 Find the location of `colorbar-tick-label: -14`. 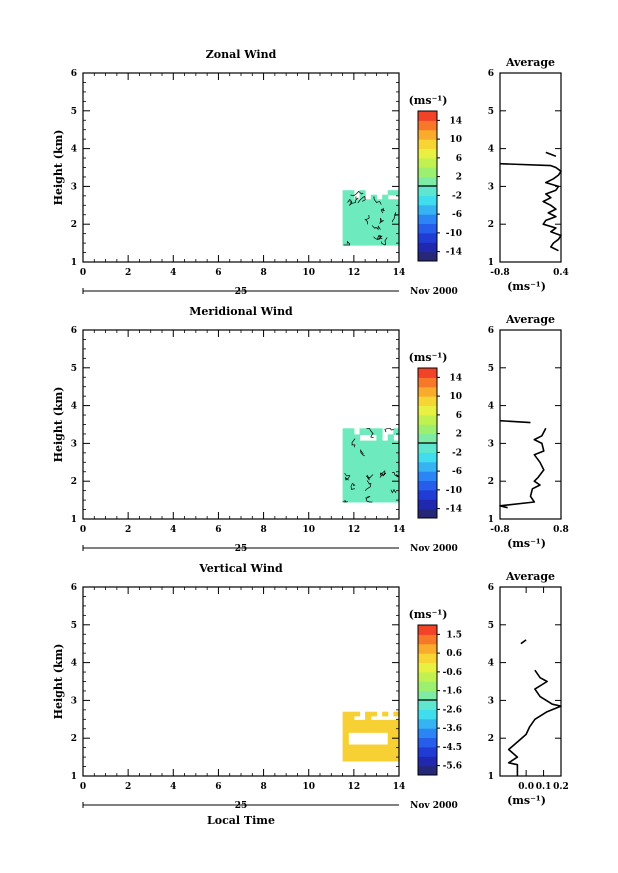

colorbar-tick-label: -14 is located at coordinates (454, 253).